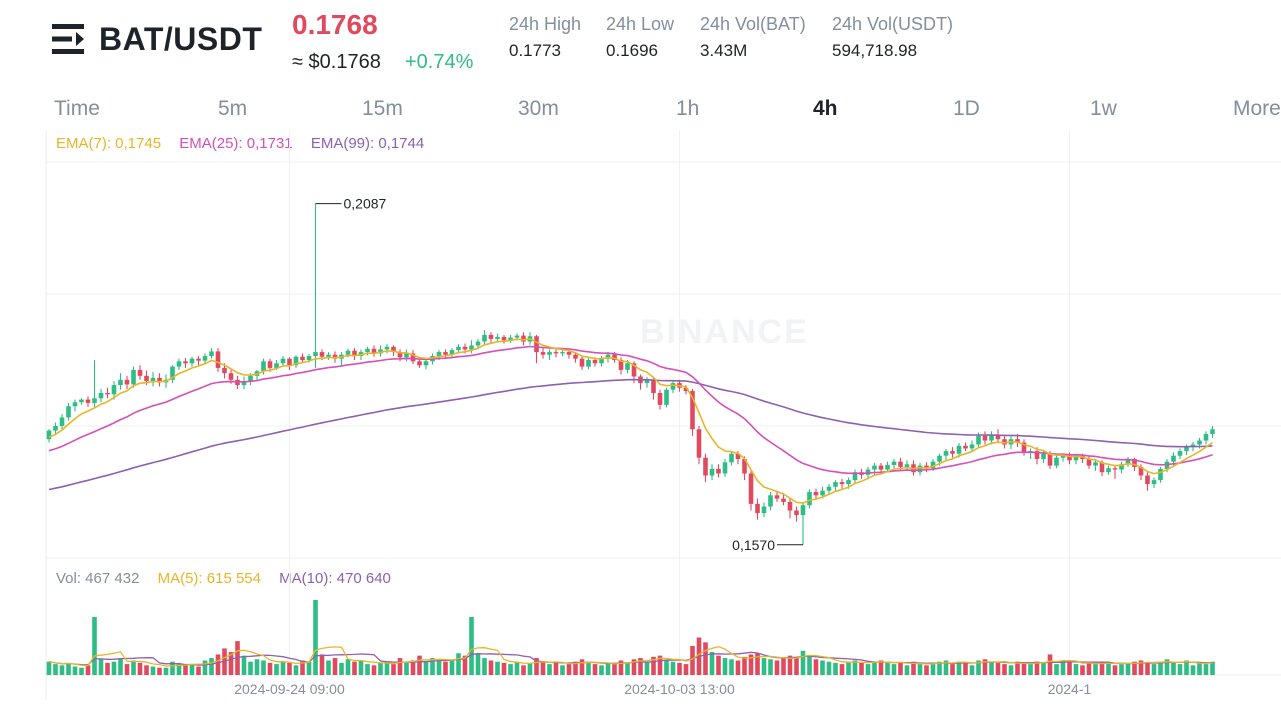 Image resolution: width=1281 pixels, height=720 pixels. Describe the element at coordinates (1103, 108) in the screenshot. I see `tab-1w: 1w` at that location.